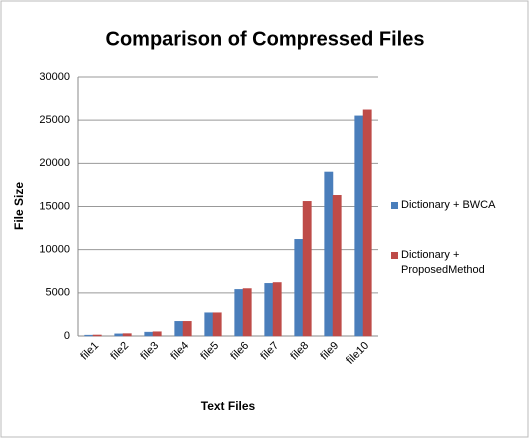 The image size is (529, 438). What do you see at coordinates (54, 250) in the screenshot?
I see `y-tick-label: 10000` at bounding box center [54, 250].